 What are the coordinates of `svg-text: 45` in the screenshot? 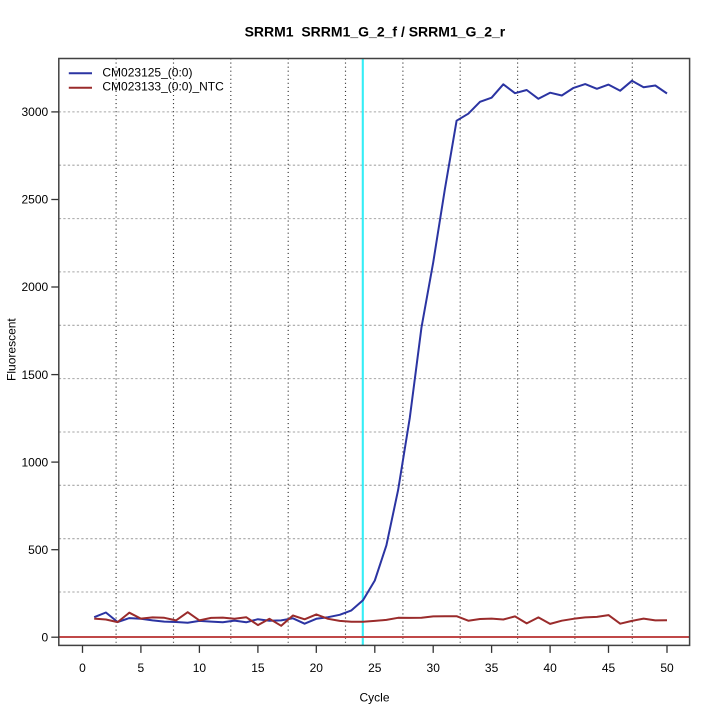 It's located at (609, 668).